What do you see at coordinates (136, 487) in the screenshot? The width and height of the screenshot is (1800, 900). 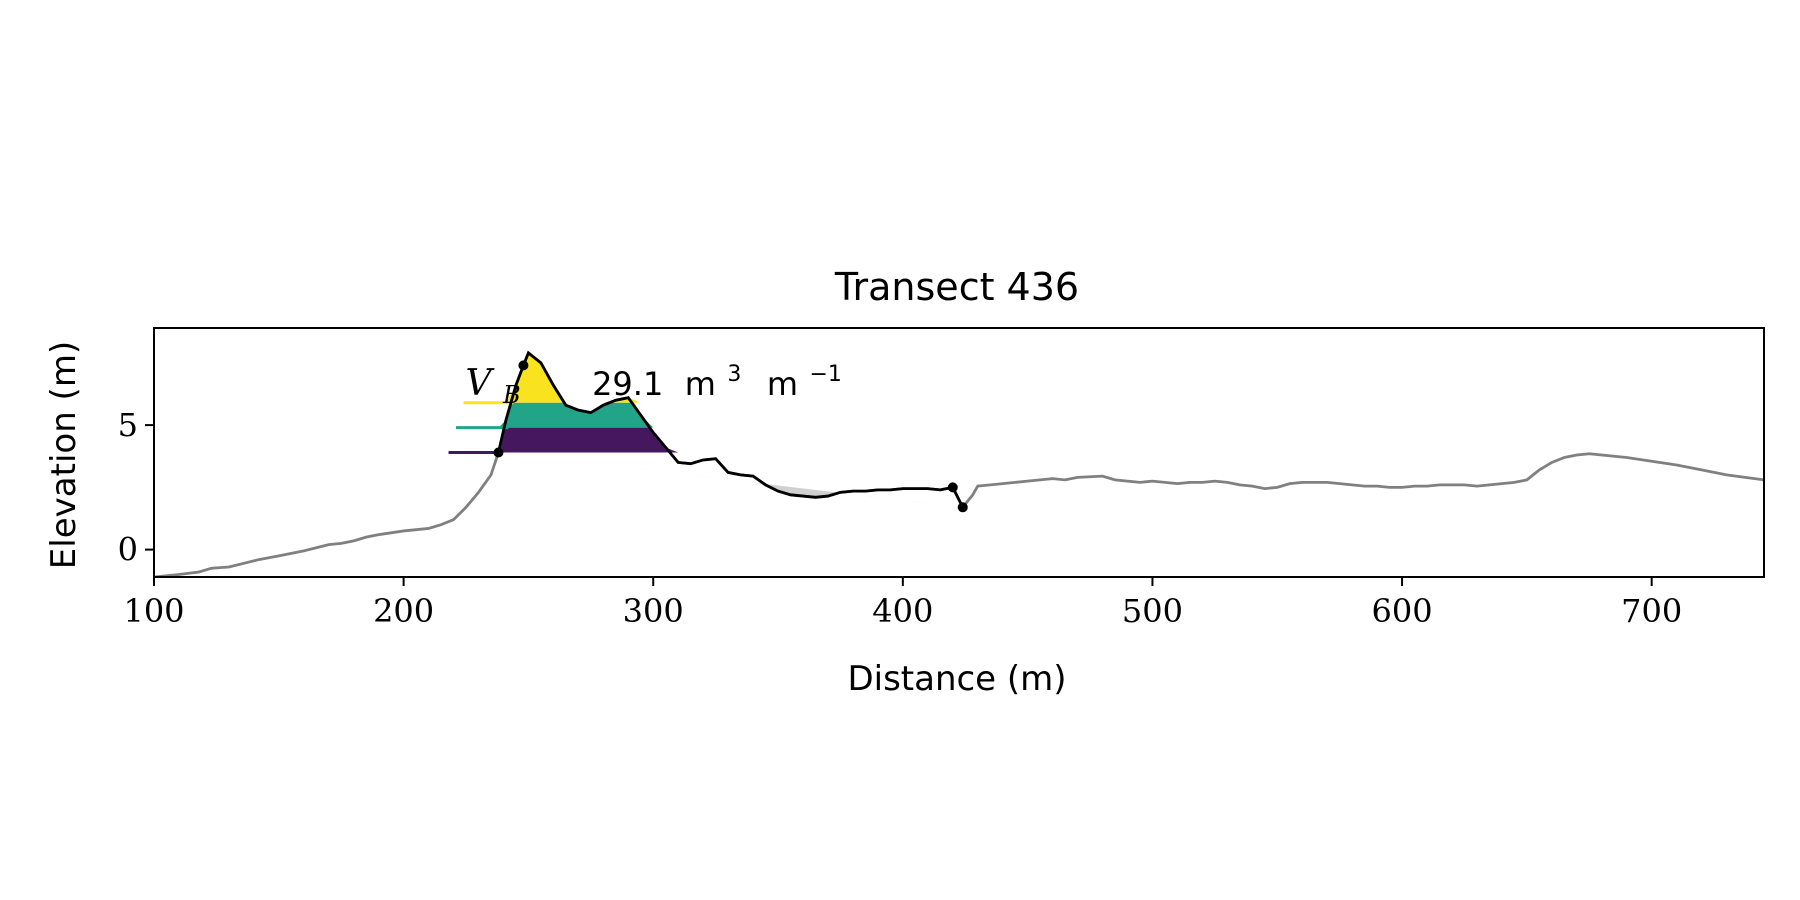 I see `y-axis-ticks: 05` at bounding box center [136, 487].